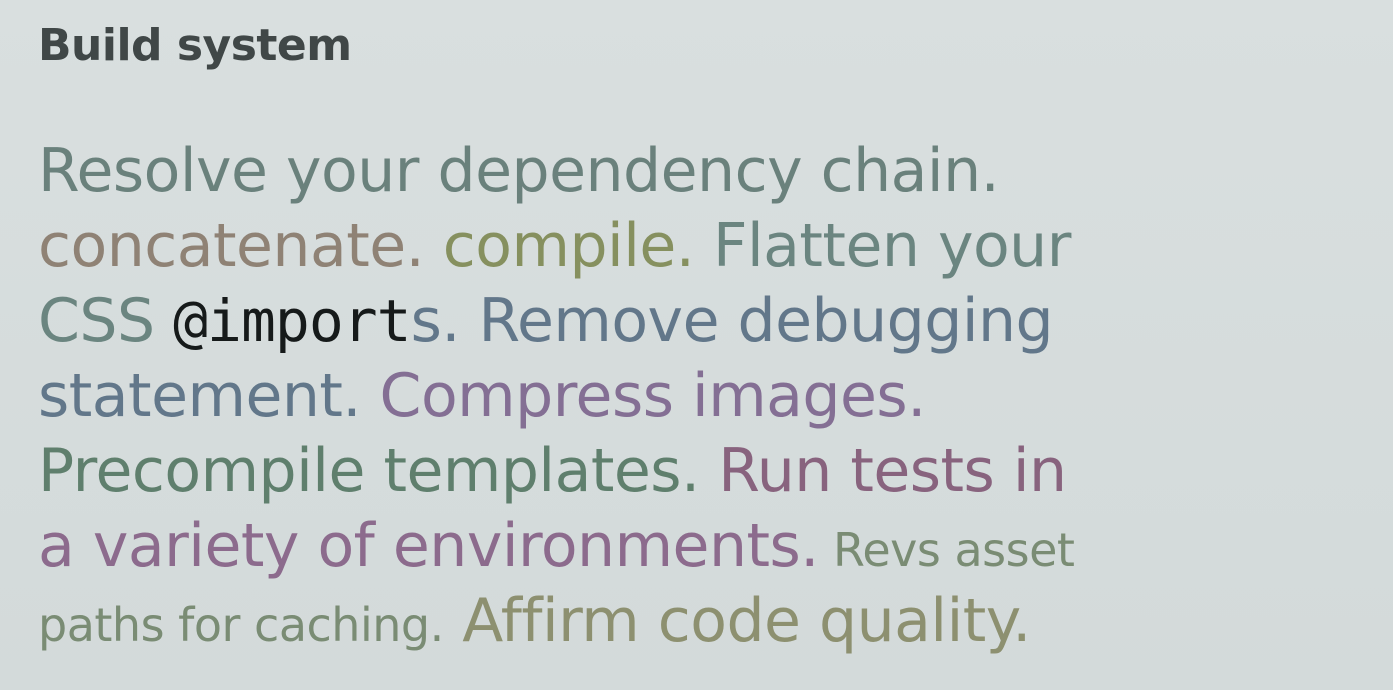 The height and width of the screenshot is (690, 1393). I want to click on text-segment: Compress images., so click(643, 396).